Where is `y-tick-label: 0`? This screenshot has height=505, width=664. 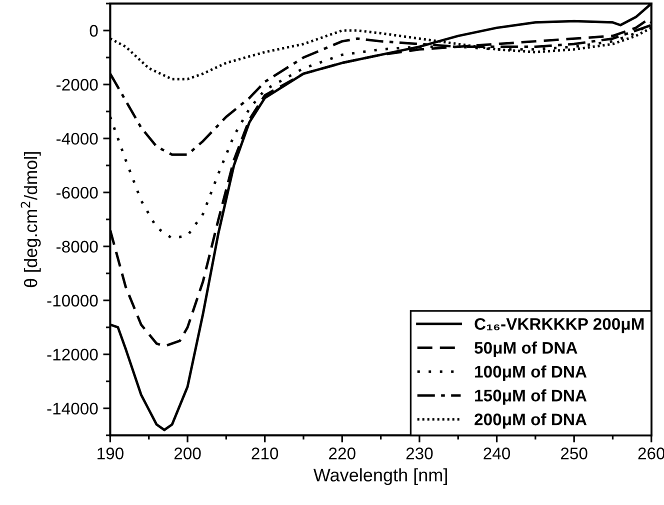 y-tick-label: 0 is located at coordinates (94, 30).